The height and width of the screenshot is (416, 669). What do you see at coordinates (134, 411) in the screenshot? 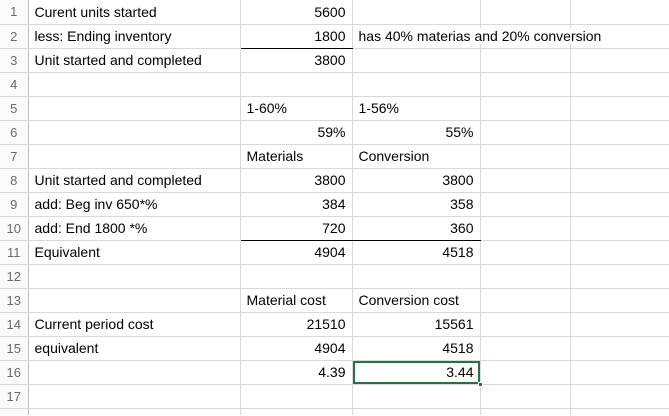
I see `cell-A18` at bounding box center [134, 411].